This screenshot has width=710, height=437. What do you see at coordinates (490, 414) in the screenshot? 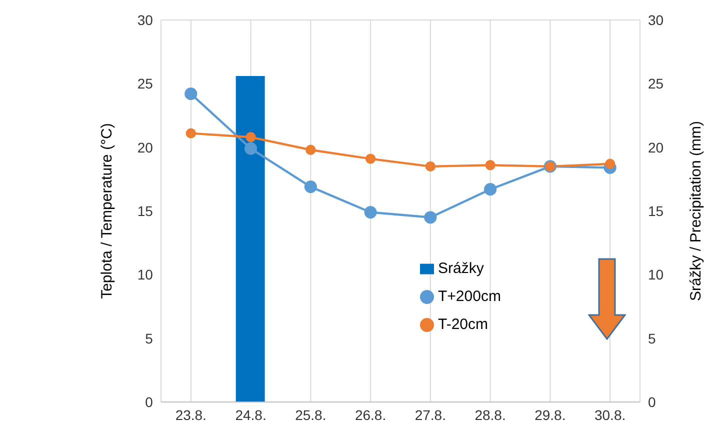
I see `x-tick-label: 28.8.` at bounding box center [490, 414].